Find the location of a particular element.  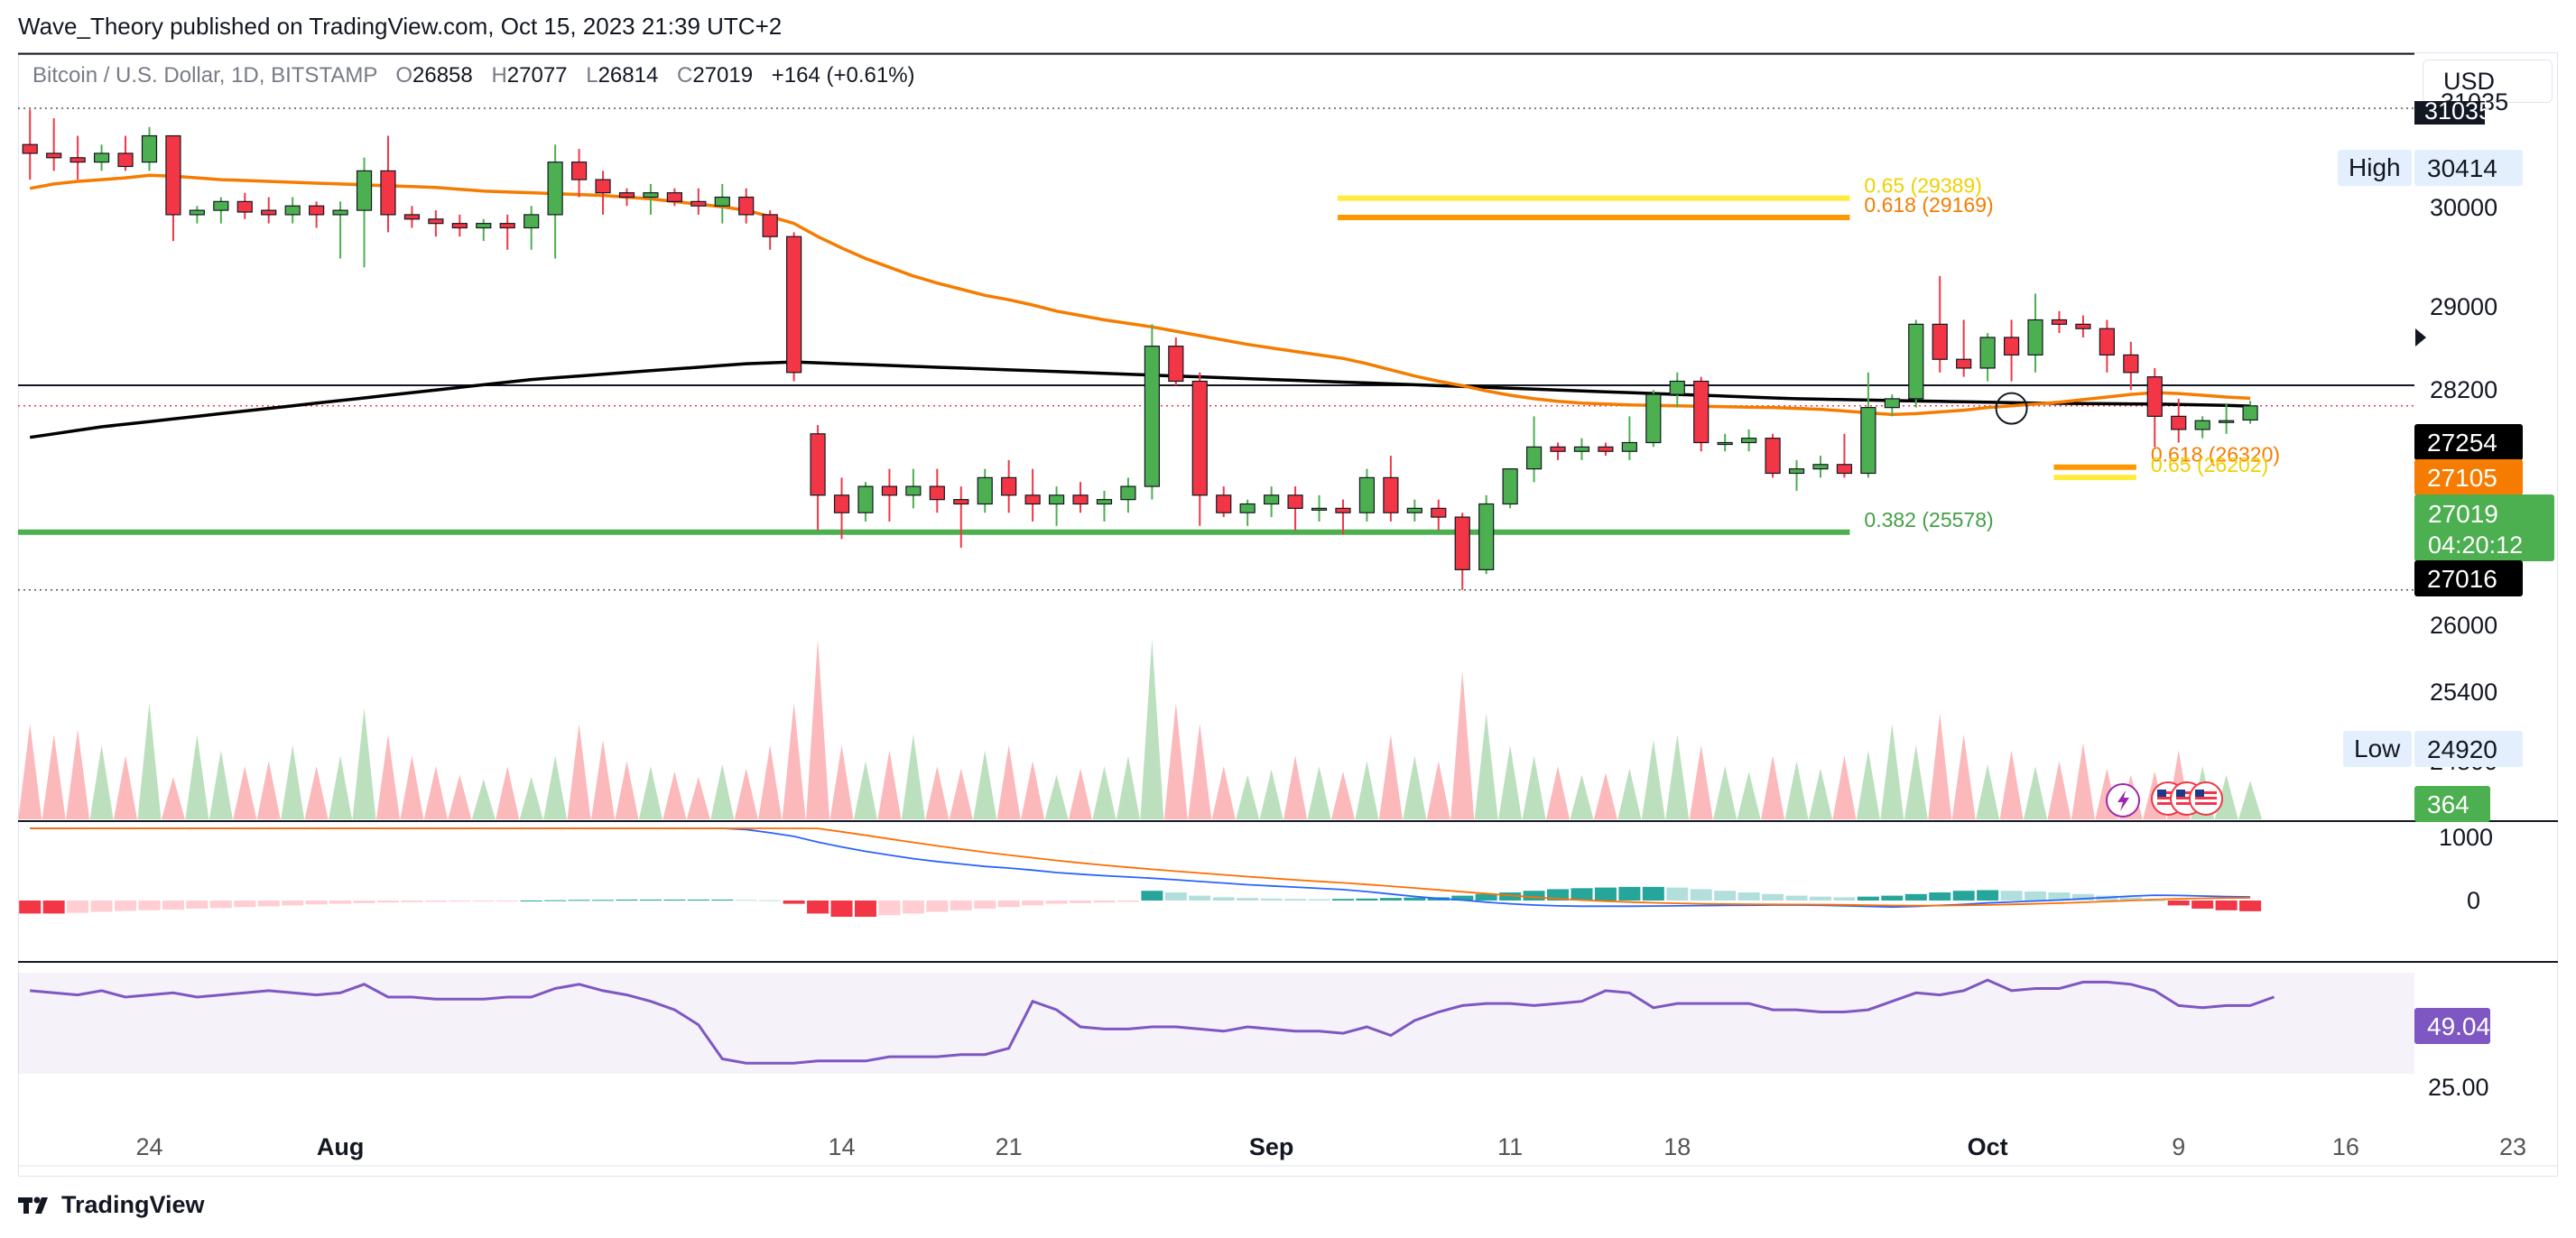

rsi-line is located at coordinates (1152, 1022).